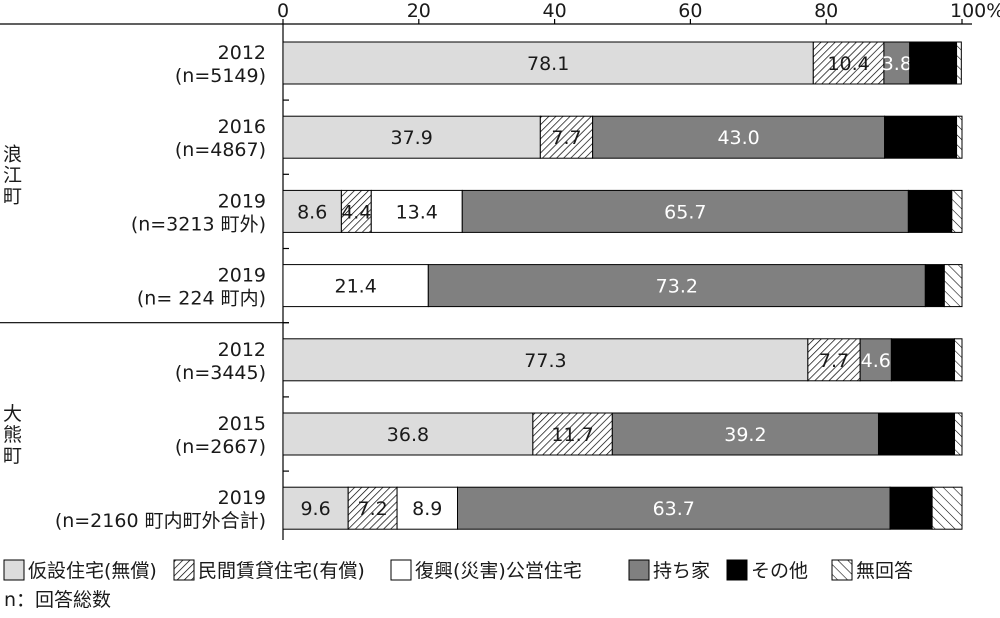 Image resolution: width=1000 pixels, height=618 pixels. Describe the element at coordinates (690, 11) in the screenshot. I see `x-tick-label: 60` at that location.